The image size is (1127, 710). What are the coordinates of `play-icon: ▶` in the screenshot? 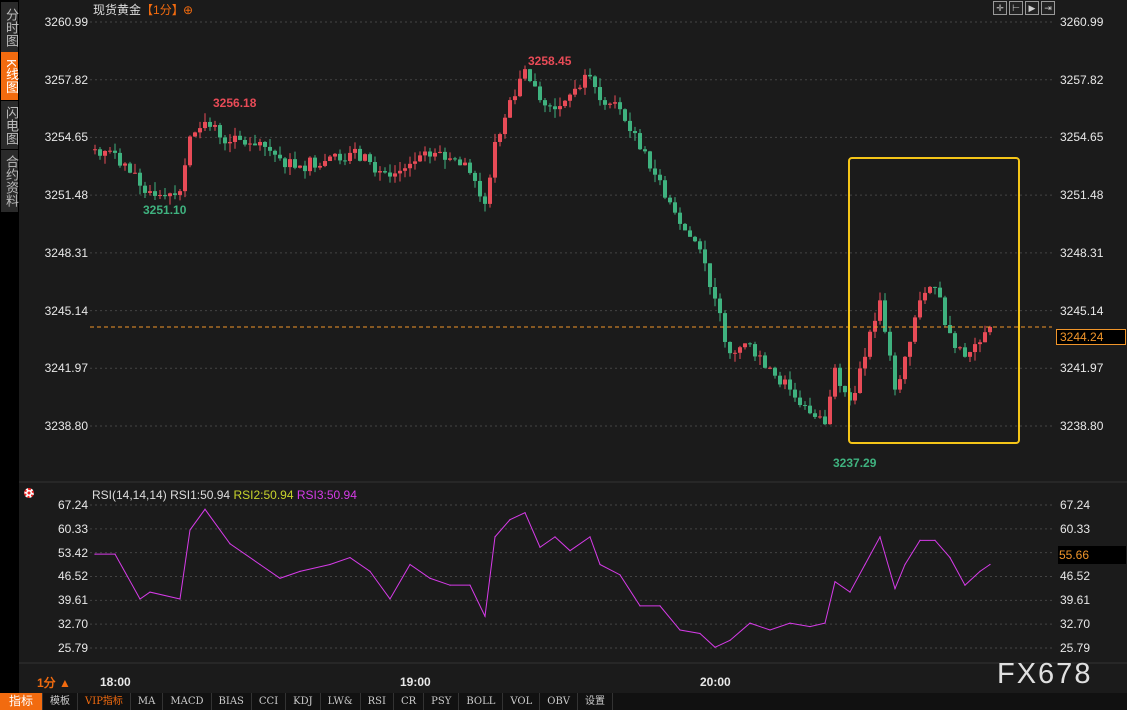 It's located at (1032, 8).